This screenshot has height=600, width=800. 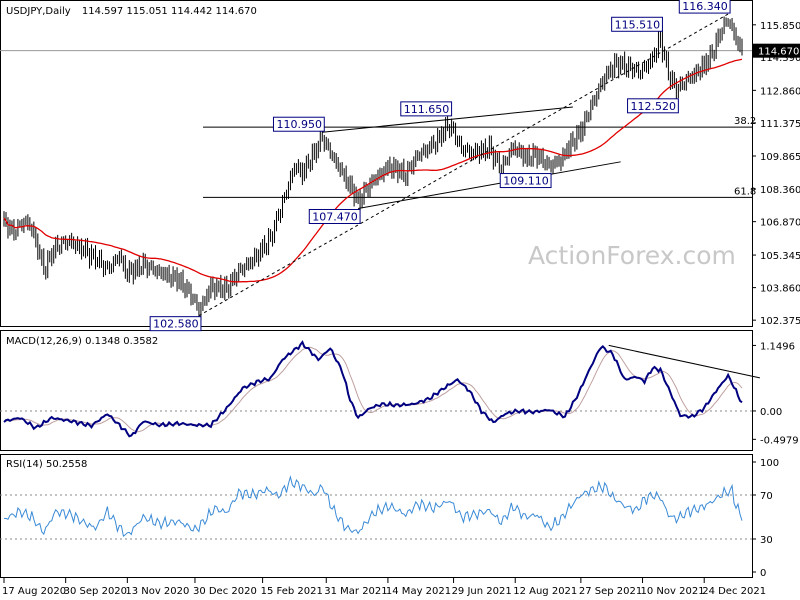 I want to click on swing-label-text: 107.470, so click(x=335, y=216).